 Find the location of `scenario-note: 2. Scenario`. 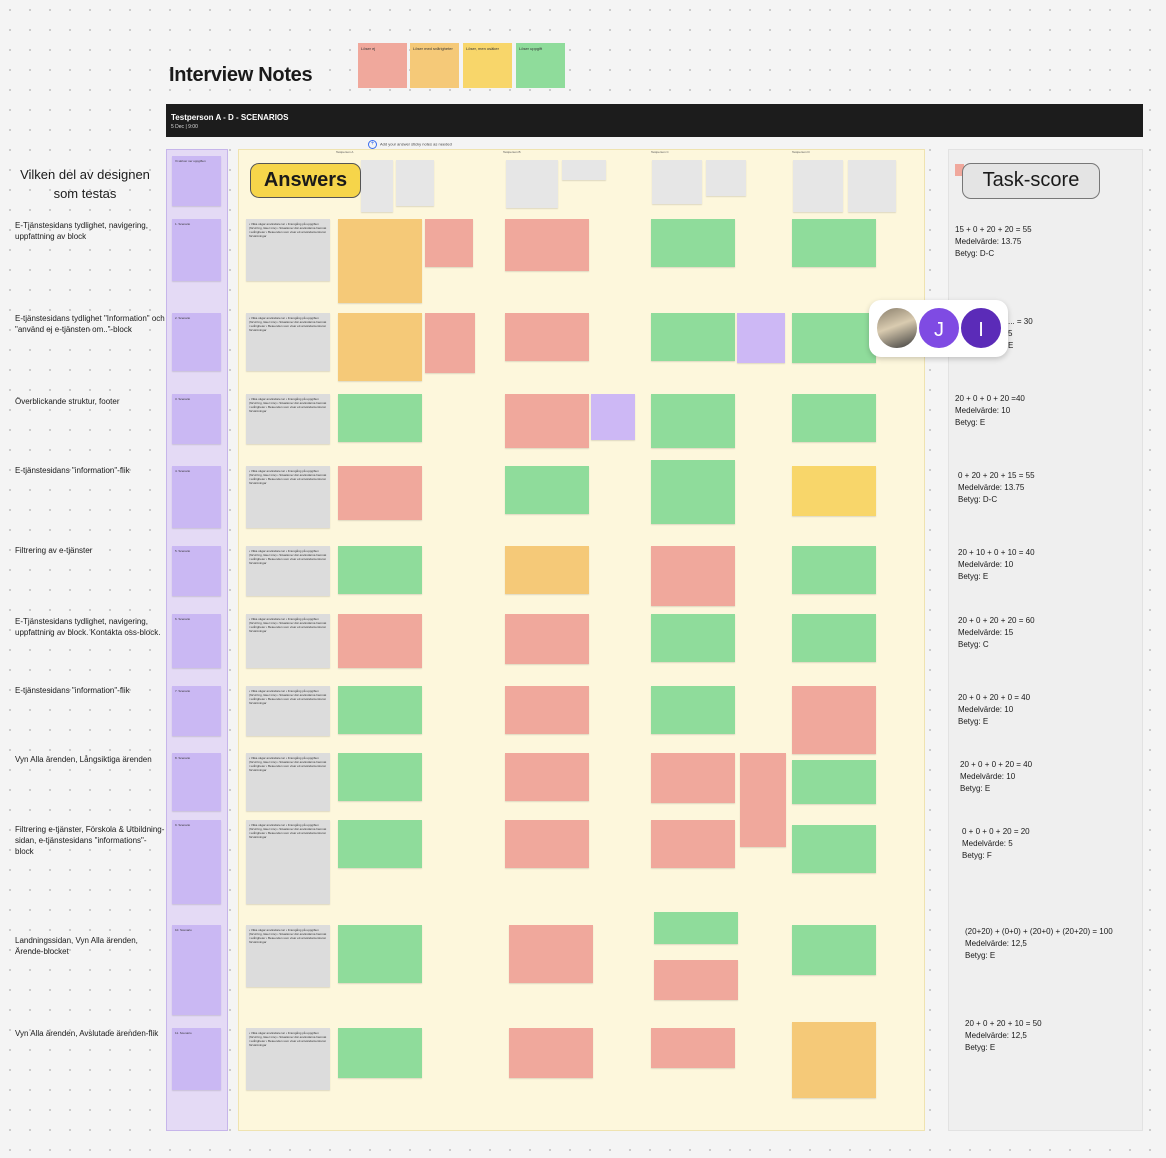

scenario-note: 2. Scenario is located at coordinates (196, 342).